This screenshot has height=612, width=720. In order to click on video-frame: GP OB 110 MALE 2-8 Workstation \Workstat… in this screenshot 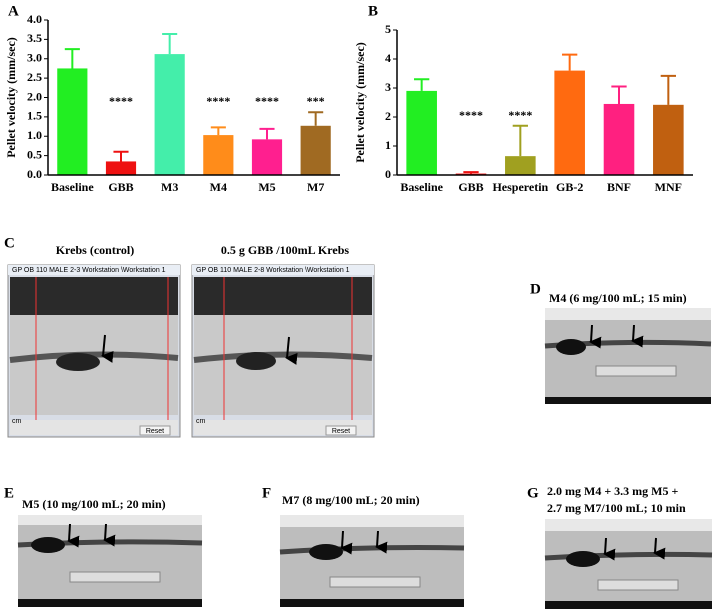, I will do `click(283, 351)`.